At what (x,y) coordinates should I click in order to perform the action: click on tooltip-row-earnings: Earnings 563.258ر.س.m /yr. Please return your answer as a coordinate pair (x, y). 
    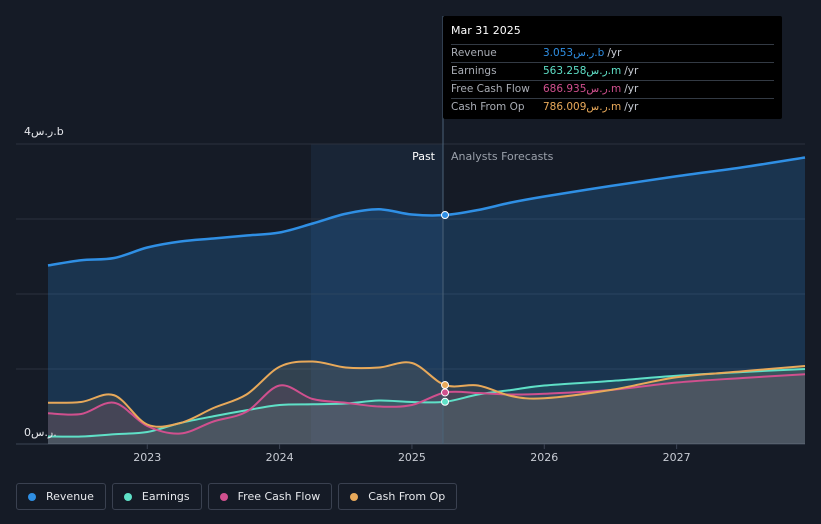
    Looking at the image, I should click on (612, 71).